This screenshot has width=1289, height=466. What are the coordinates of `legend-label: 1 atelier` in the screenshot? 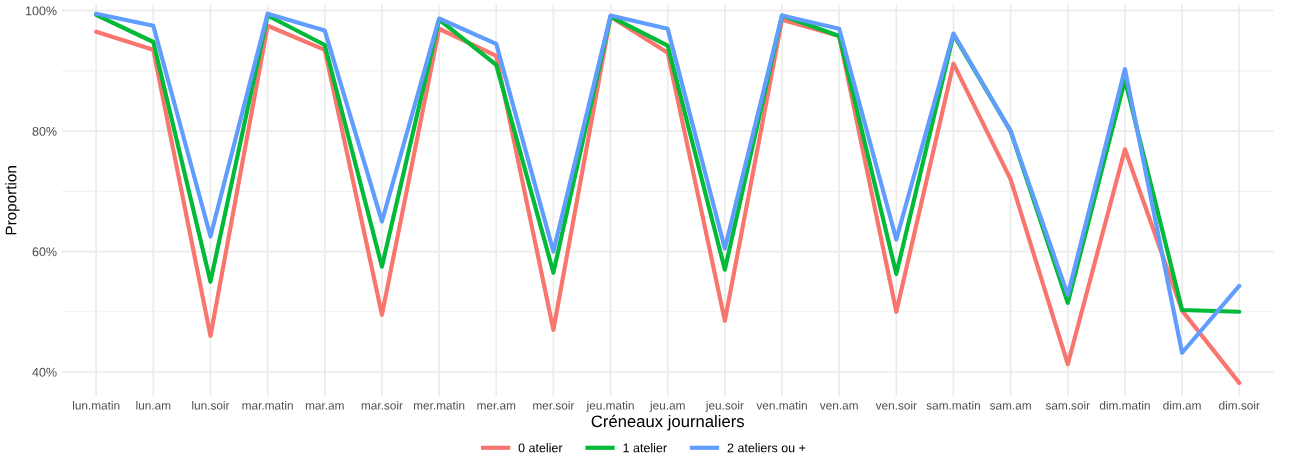 It's located at (645, 448).